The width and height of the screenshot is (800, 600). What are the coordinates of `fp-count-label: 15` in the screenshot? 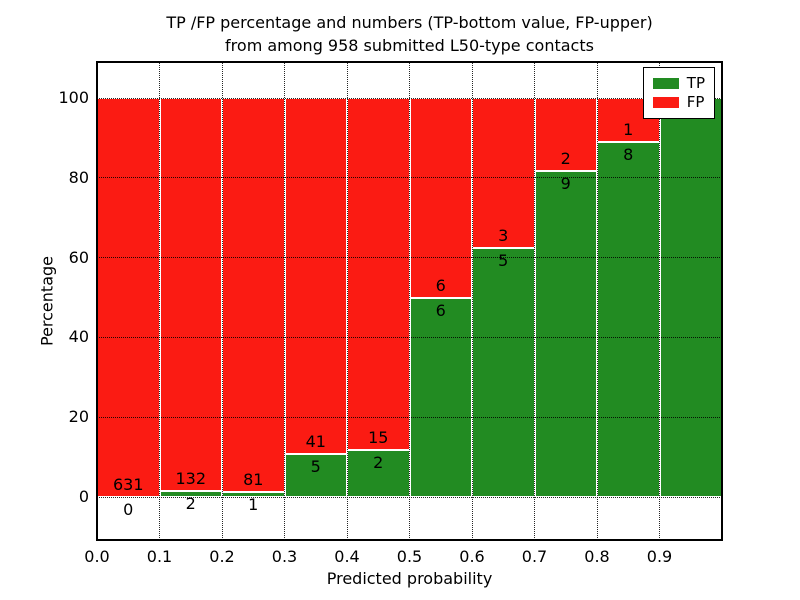 It's located at (378, 438).